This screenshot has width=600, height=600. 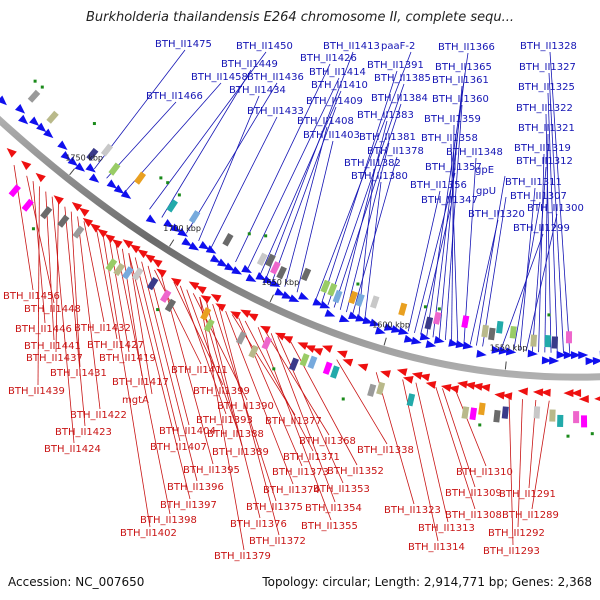 What do you see at coordinates (516, 533) in the screenshot?
I see `reverse-gene-label: BTH_II1292` at bounding box center [516, 533].